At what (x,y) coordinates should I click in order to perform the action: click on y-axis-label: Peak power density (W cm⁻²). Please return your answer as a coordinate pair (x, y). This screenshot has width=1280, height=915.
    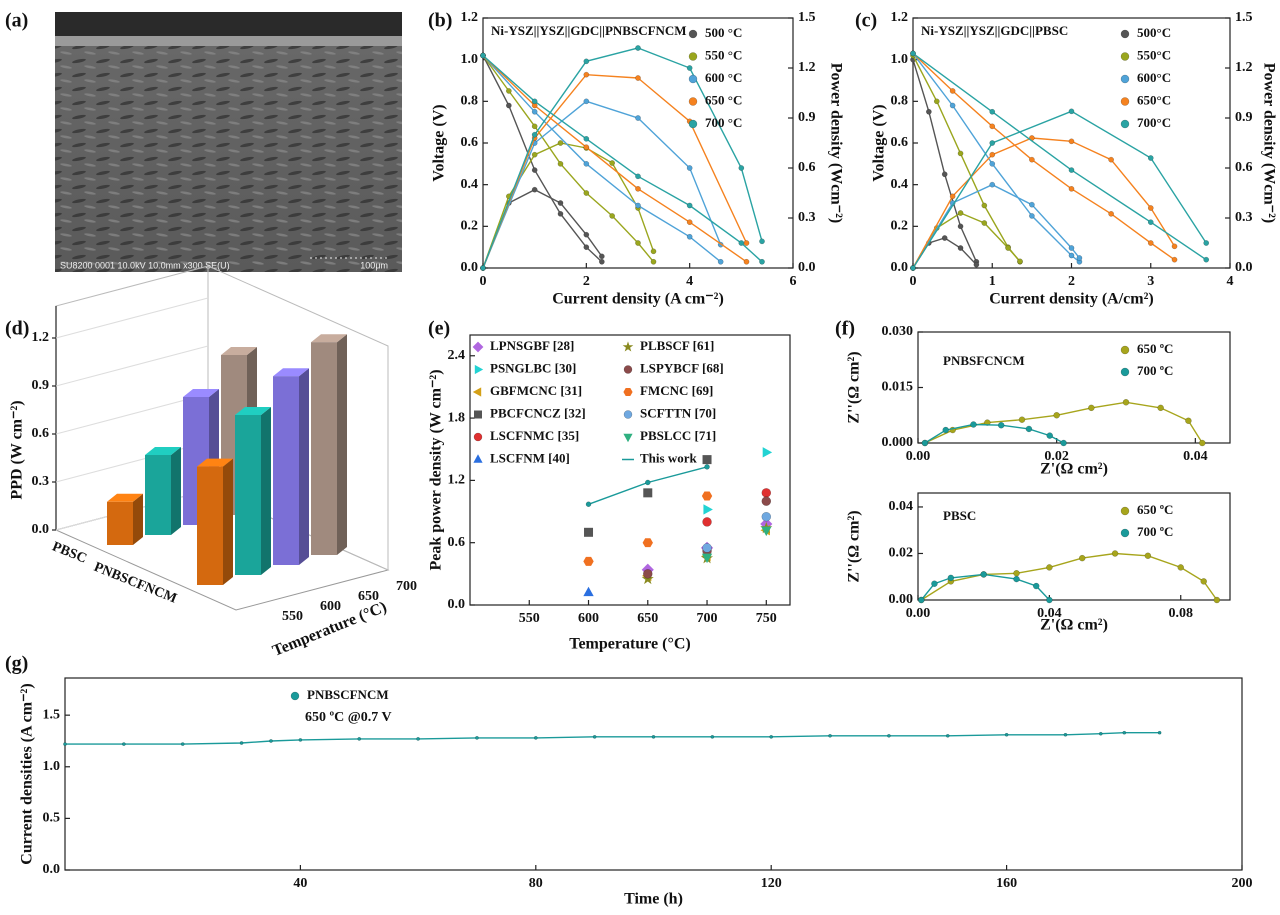
    Looking at the image, I should click on (436, 469).